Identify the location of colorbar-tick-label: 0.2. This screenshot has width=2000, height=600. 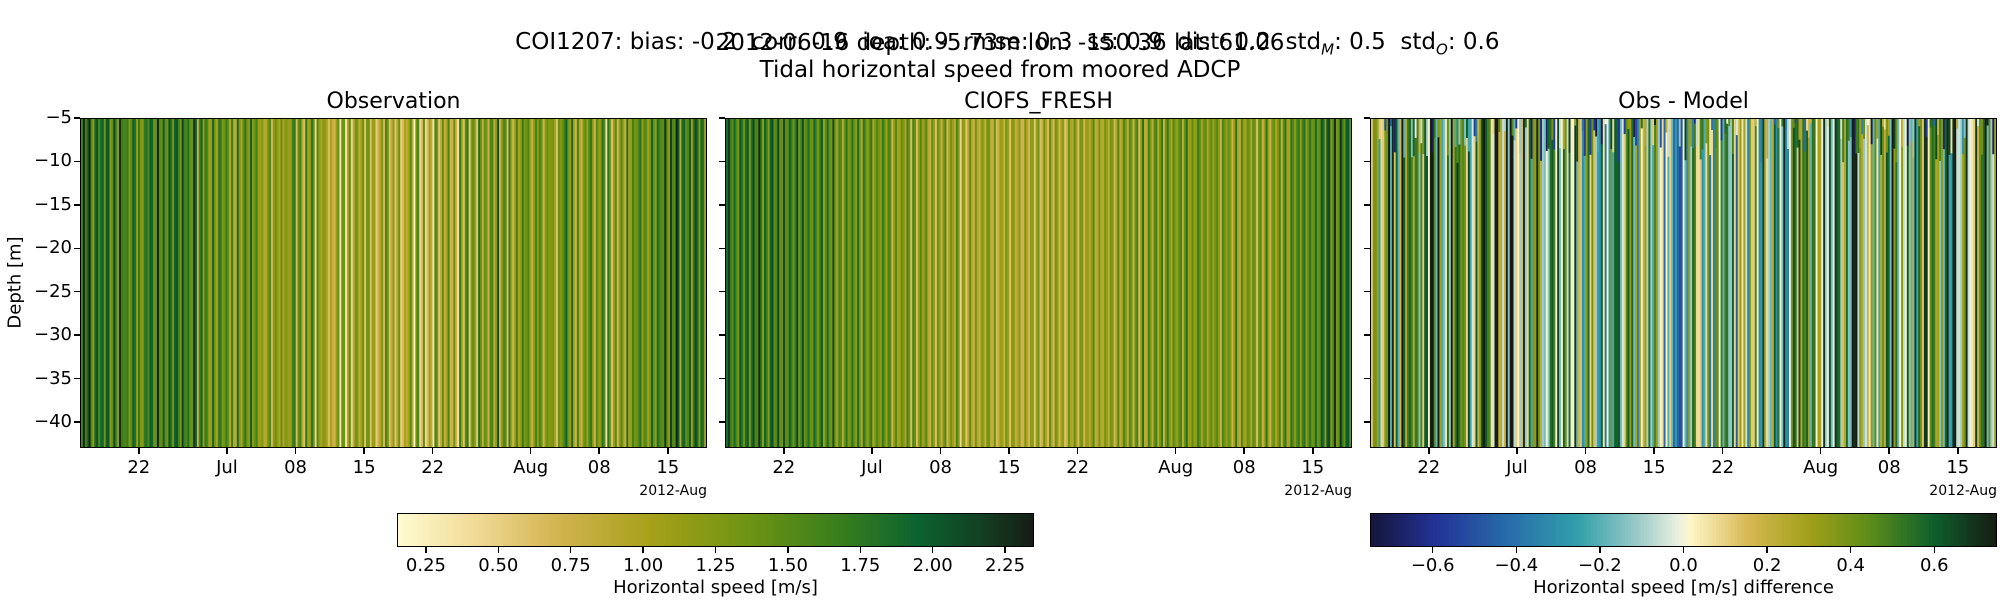
(1767, 565).